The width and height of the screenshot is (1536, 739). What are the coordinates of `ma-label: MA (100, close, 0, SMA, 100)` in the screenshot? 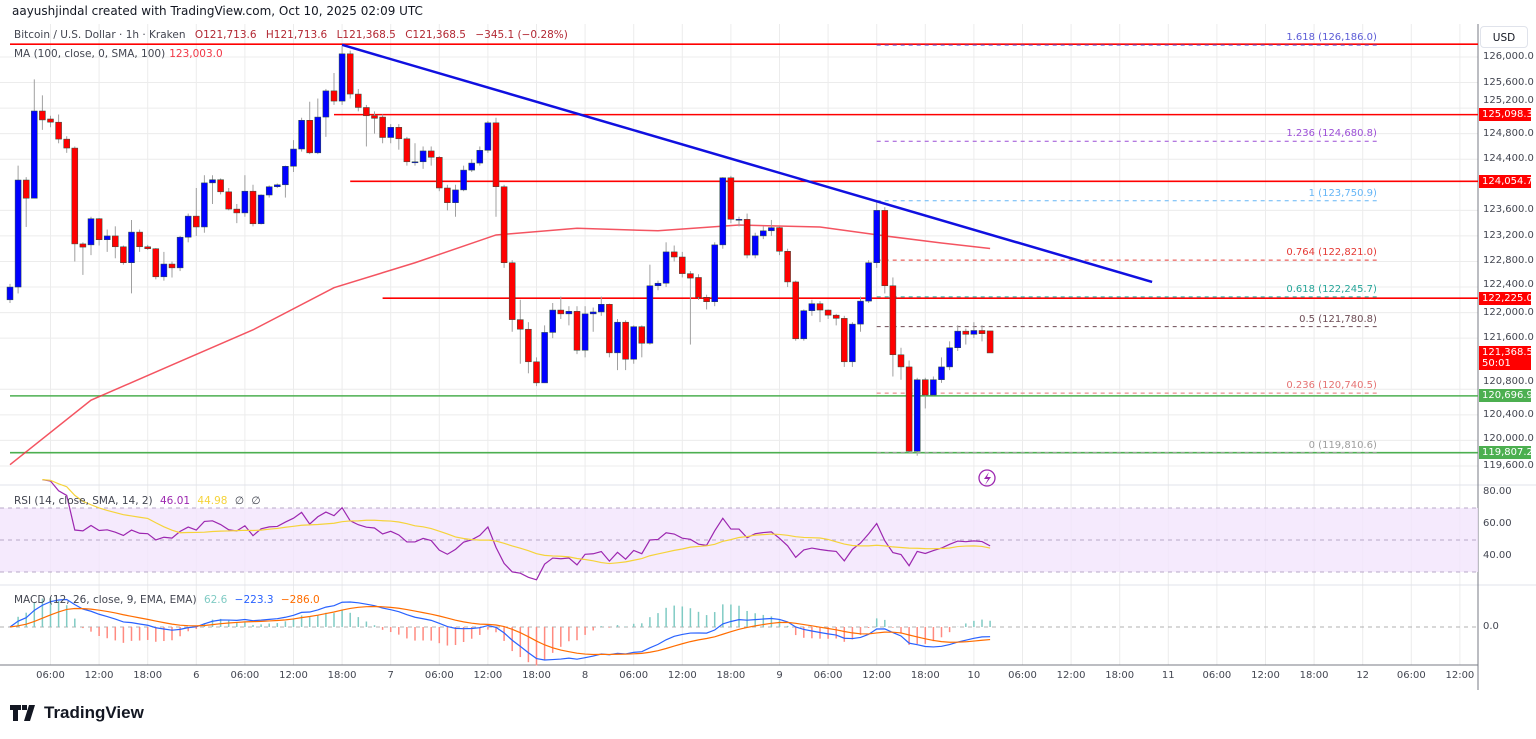 It's located at (90, 54).